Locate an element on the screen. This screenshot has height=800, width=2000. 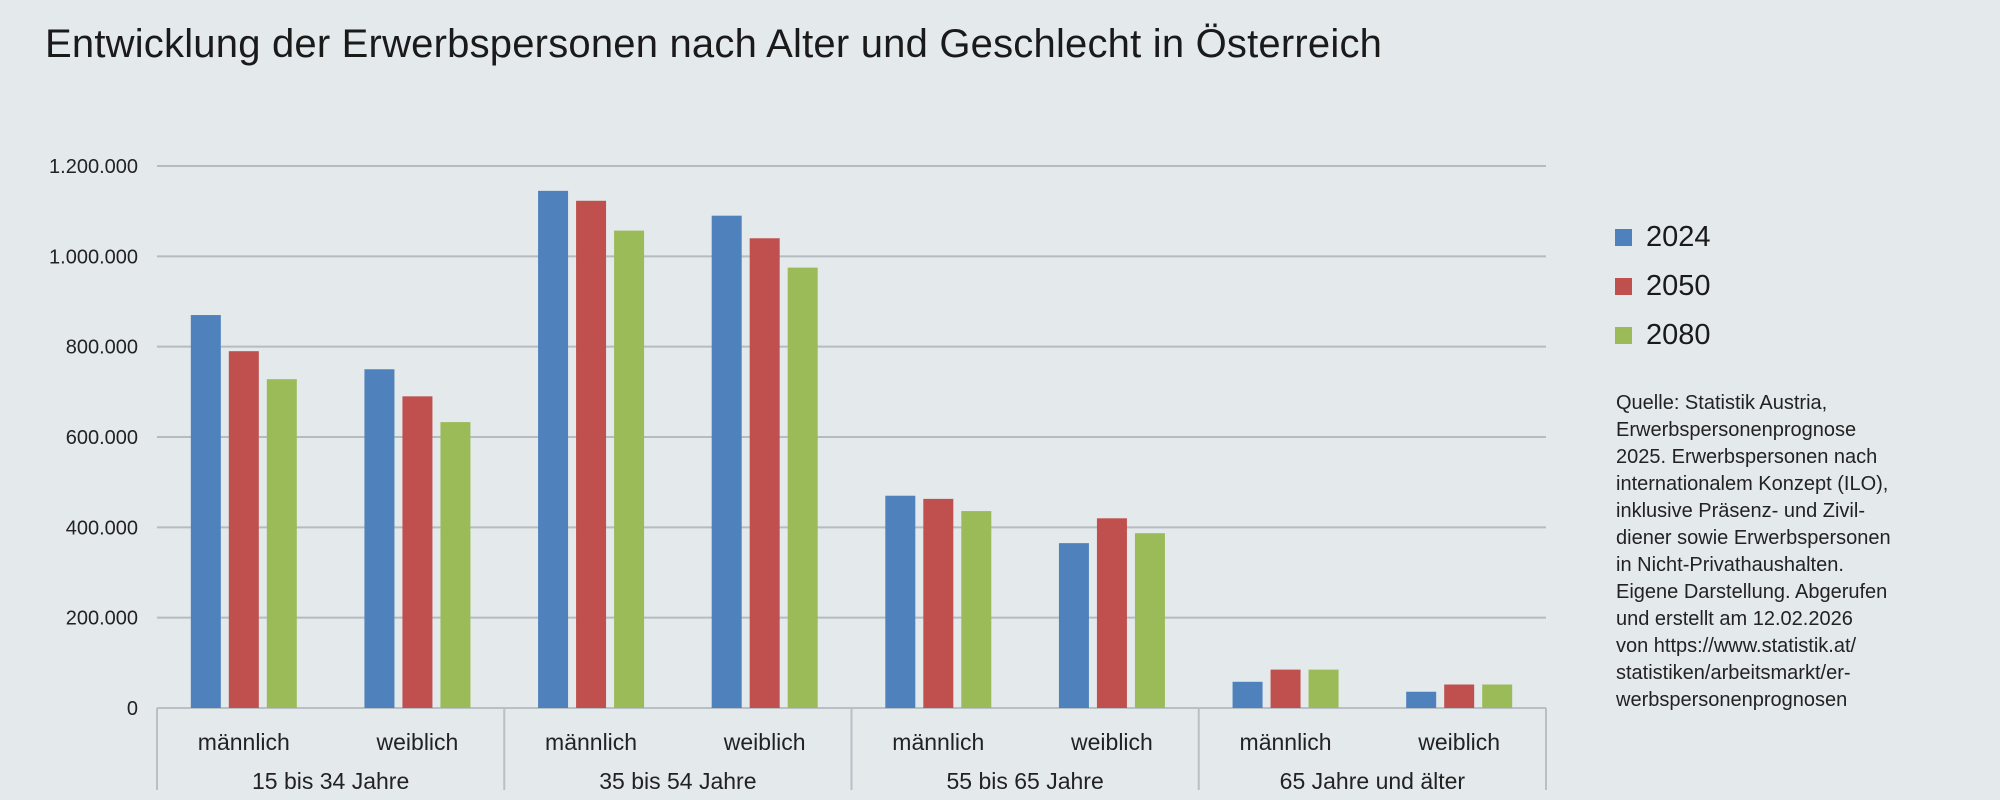
y-tick-label: 0 is located at coordinates (132, 709).